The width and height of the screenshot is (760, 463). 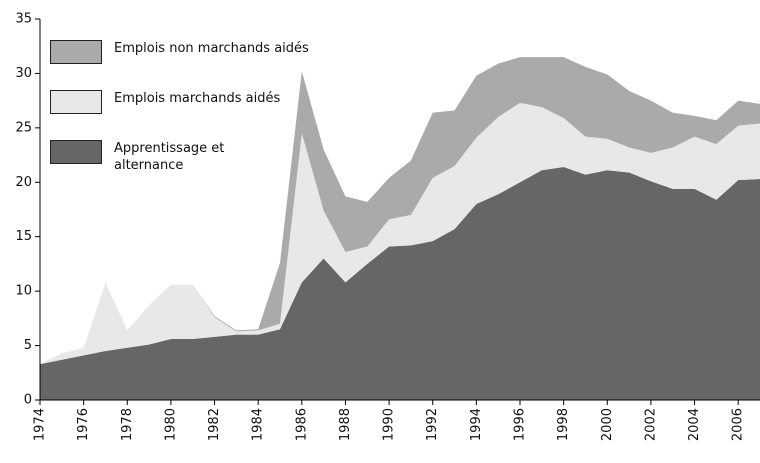 I want to click on x-tick-label: 1984, so click(x=258, y=424).